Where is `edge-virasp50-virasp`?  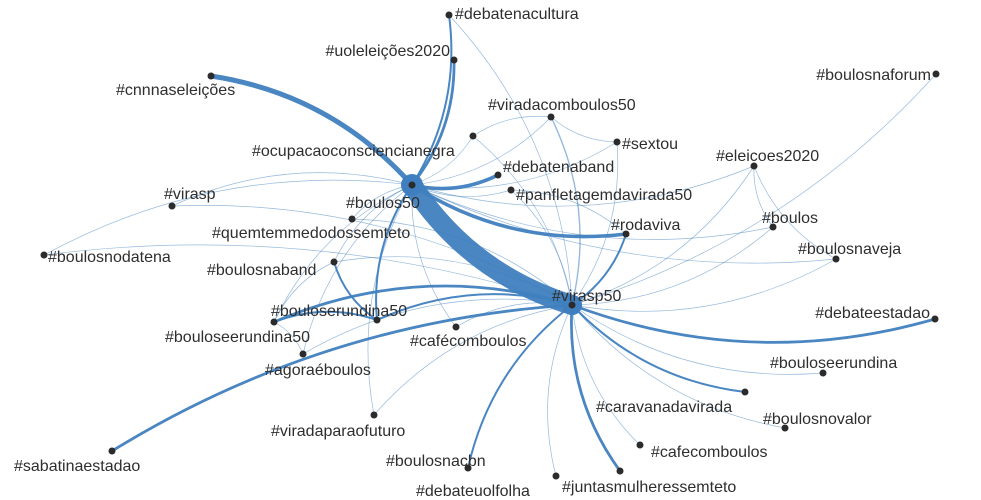
edge-virasp50-virasp is located at coordinates (372, 255).